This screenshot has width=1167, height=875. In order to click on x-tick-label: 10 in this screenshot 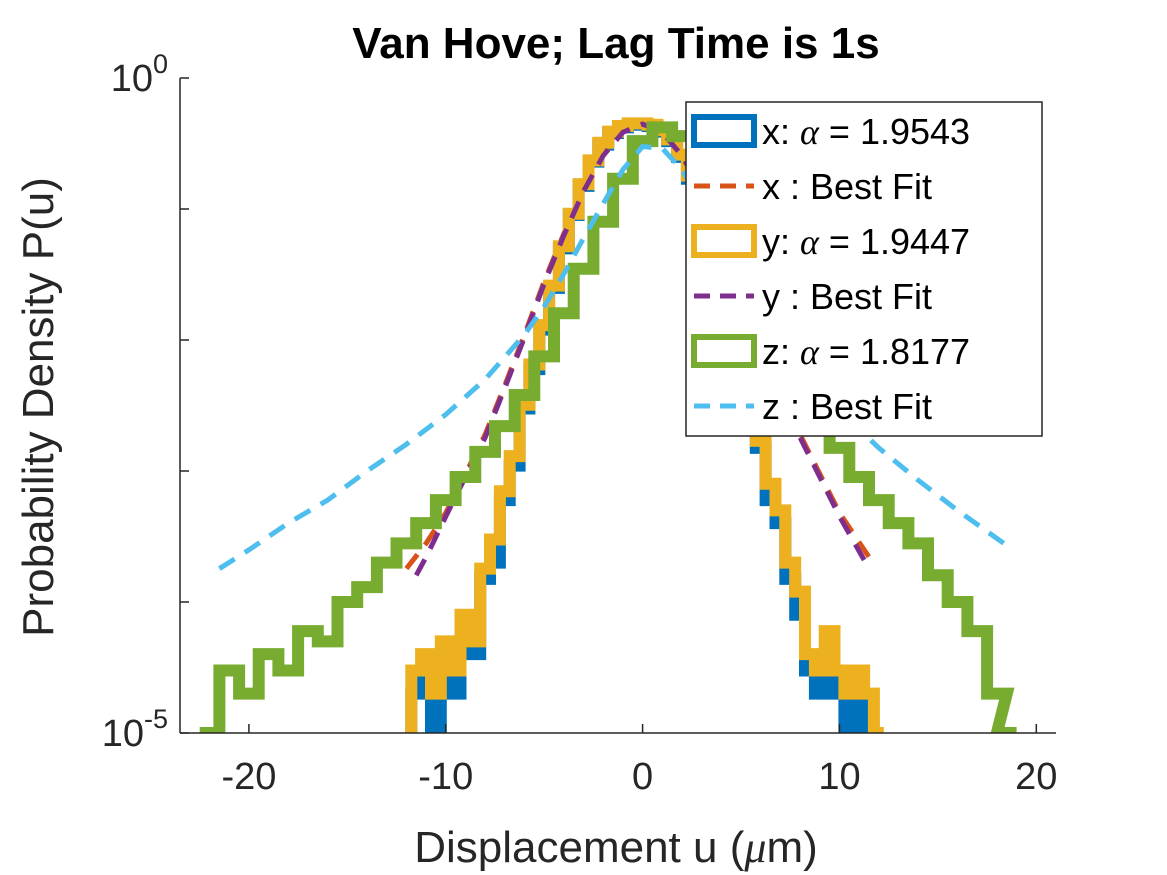, I will do `click(839, 777)`.